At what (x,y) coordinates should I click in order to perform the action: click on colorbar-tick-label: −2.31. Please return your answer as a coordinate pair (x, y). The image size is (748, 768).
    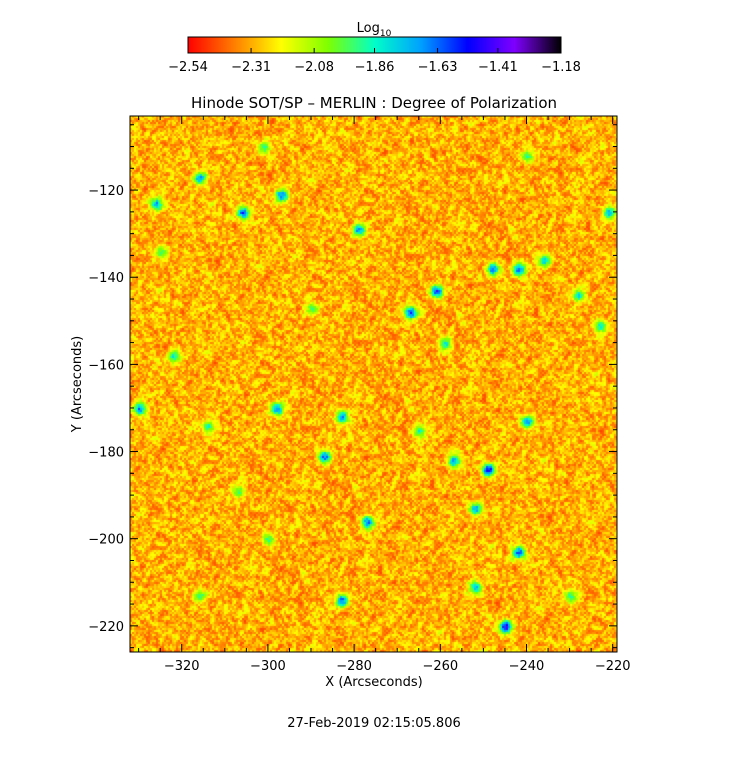
    Looking at the image, I should click on (251, 67).